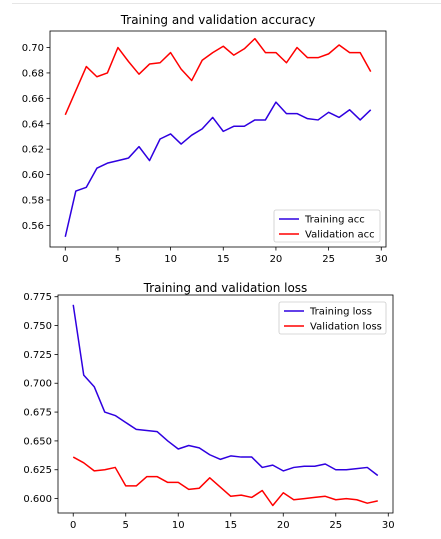 The width and height of the screenshot is (441, 539). Describe the element at coordinates (225, 481) in the screenshot. I see `series-line-validation-loss` at that location.